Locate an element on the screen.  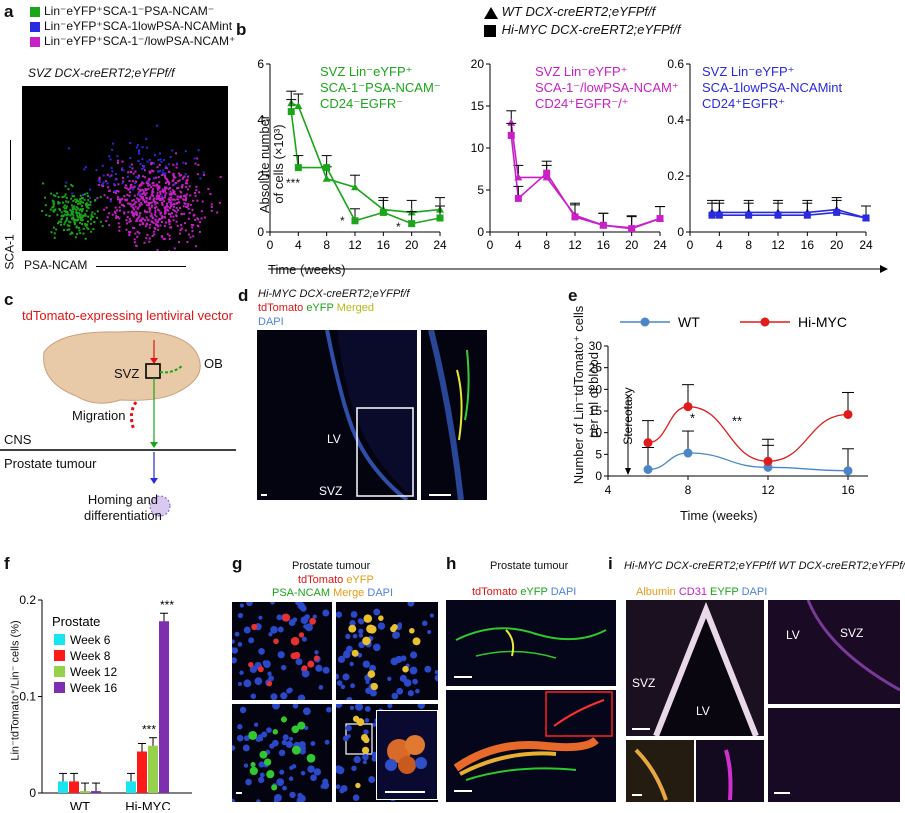
b1-title: SVZ Lin⁻eYFP⁺ SCA-1⁻PSA-NCAM⁻ CD24⁻EGFR⁻ is located at coordinates (380, 87).